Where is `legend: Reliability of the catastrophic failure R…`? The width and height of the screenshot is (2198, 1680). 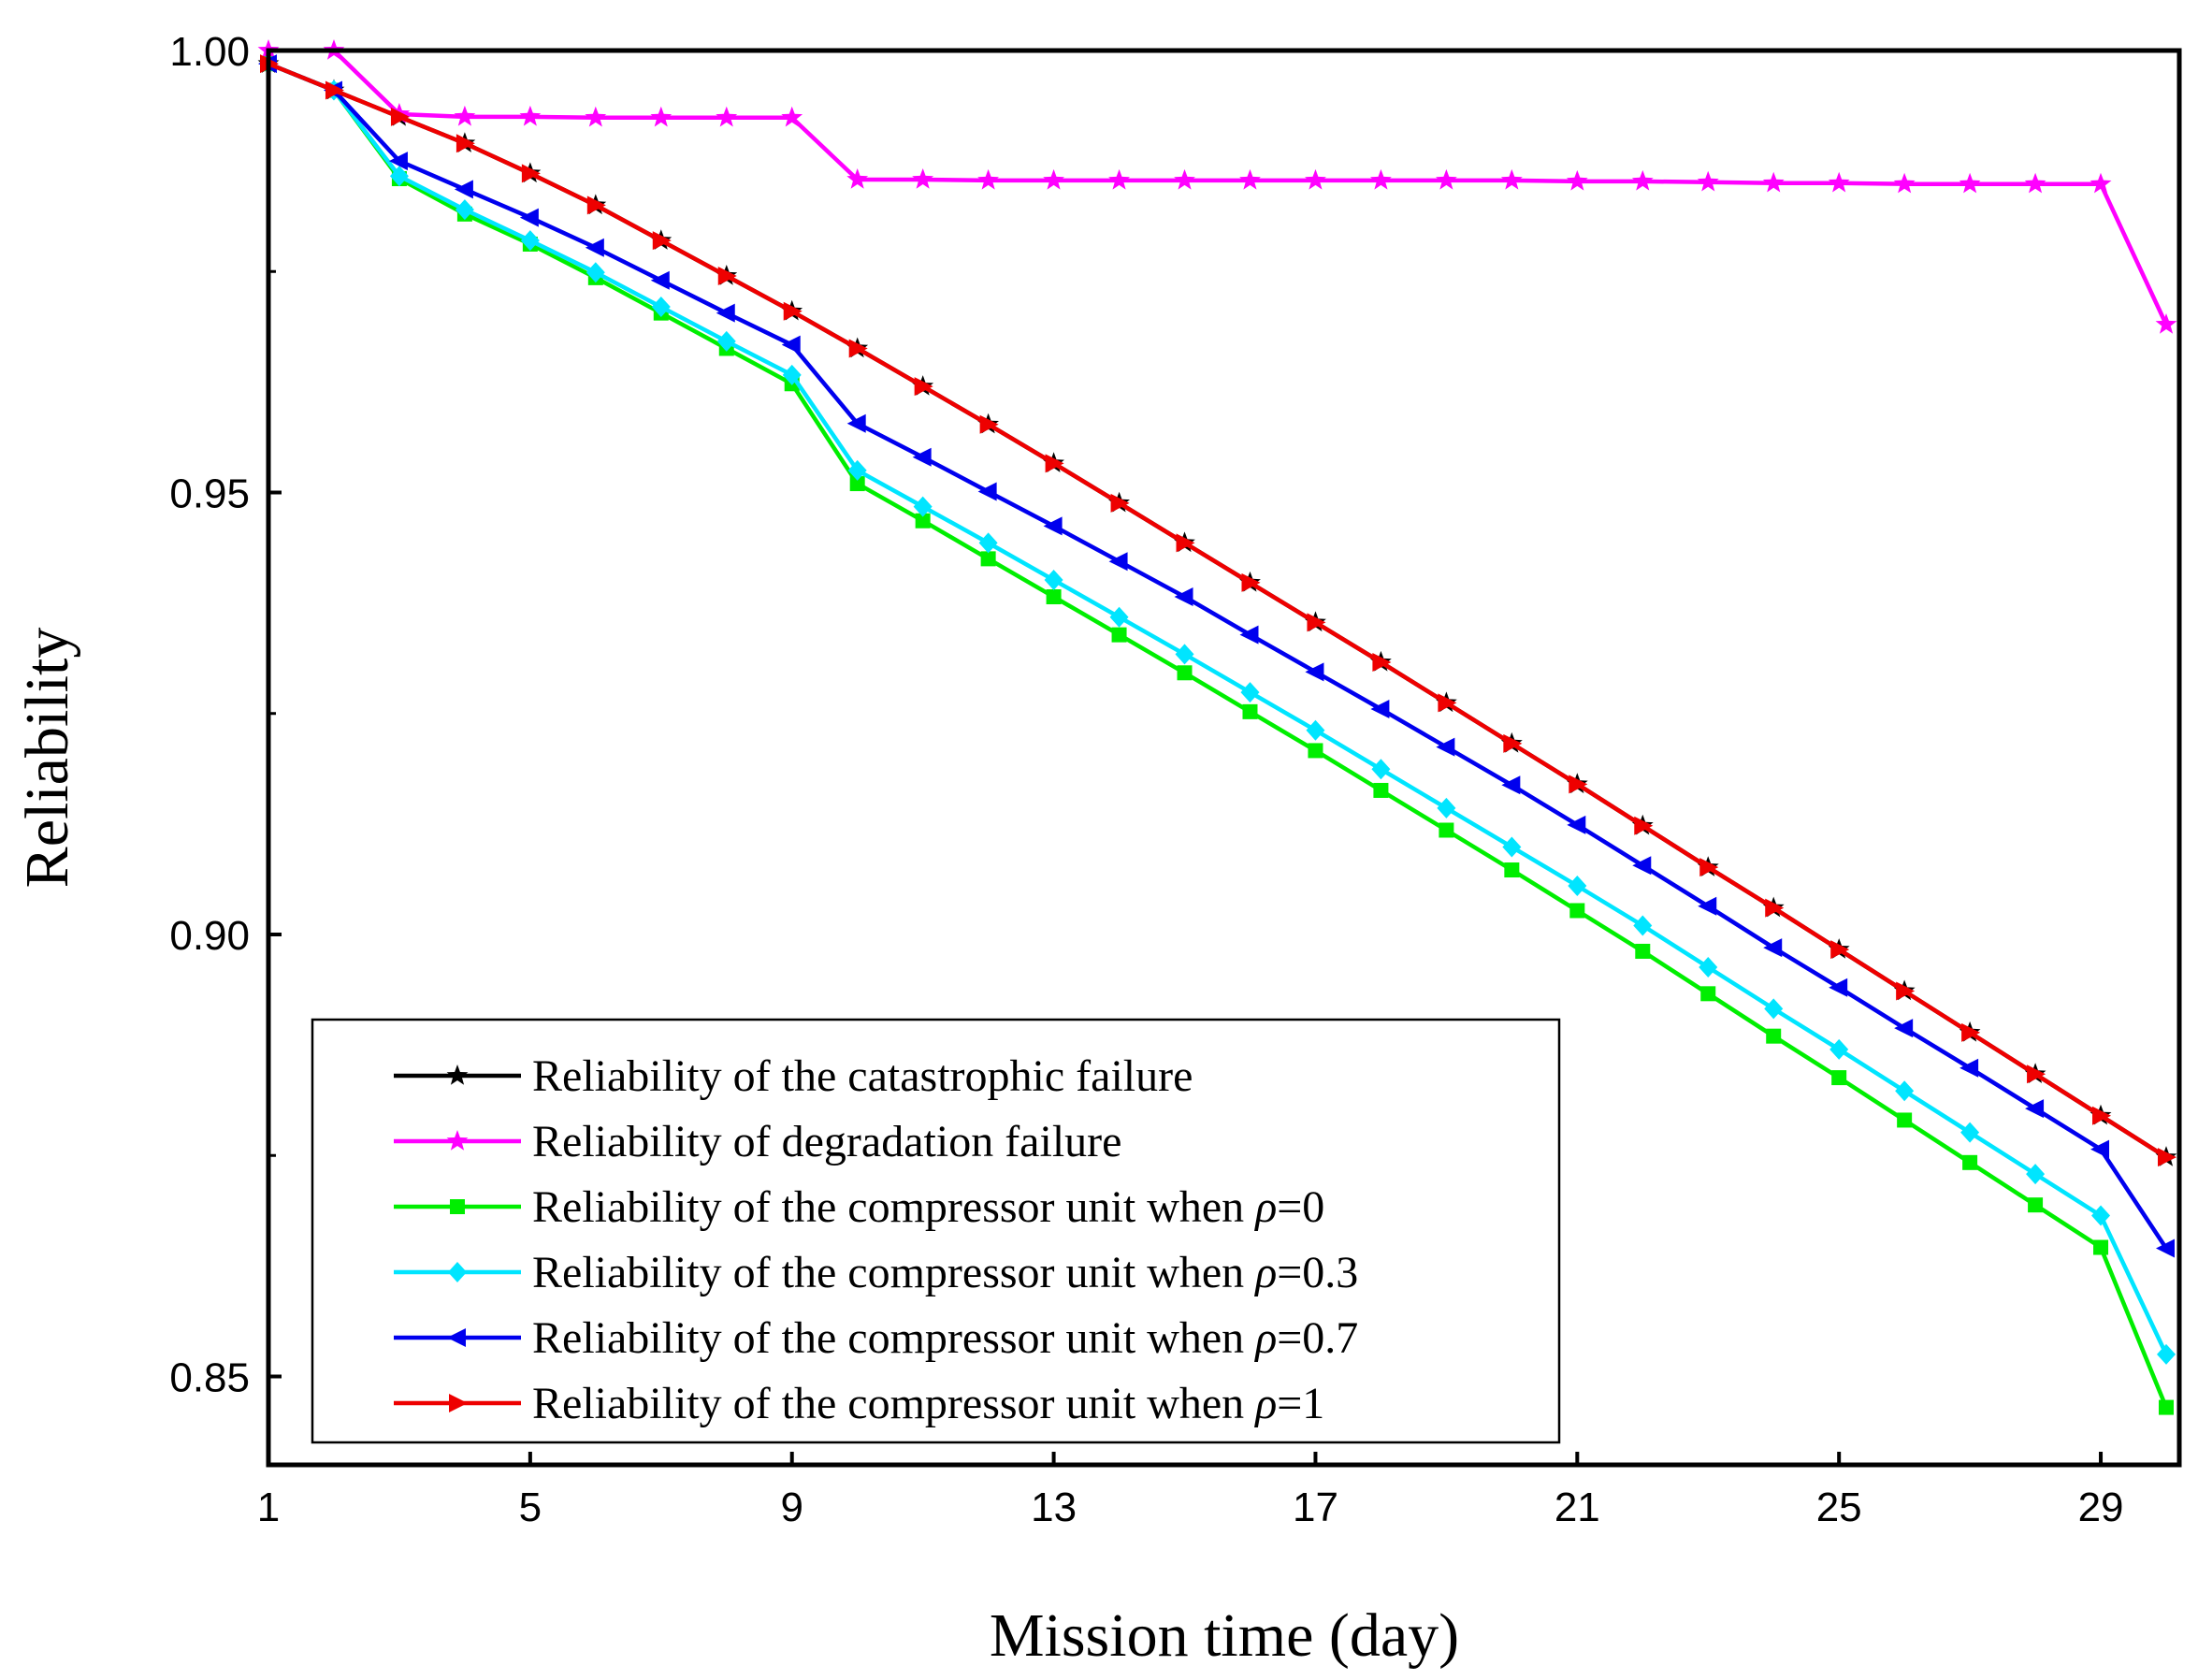 legend: Reliability of the catastrophic failure R… is located at coordinates (936, 1231).